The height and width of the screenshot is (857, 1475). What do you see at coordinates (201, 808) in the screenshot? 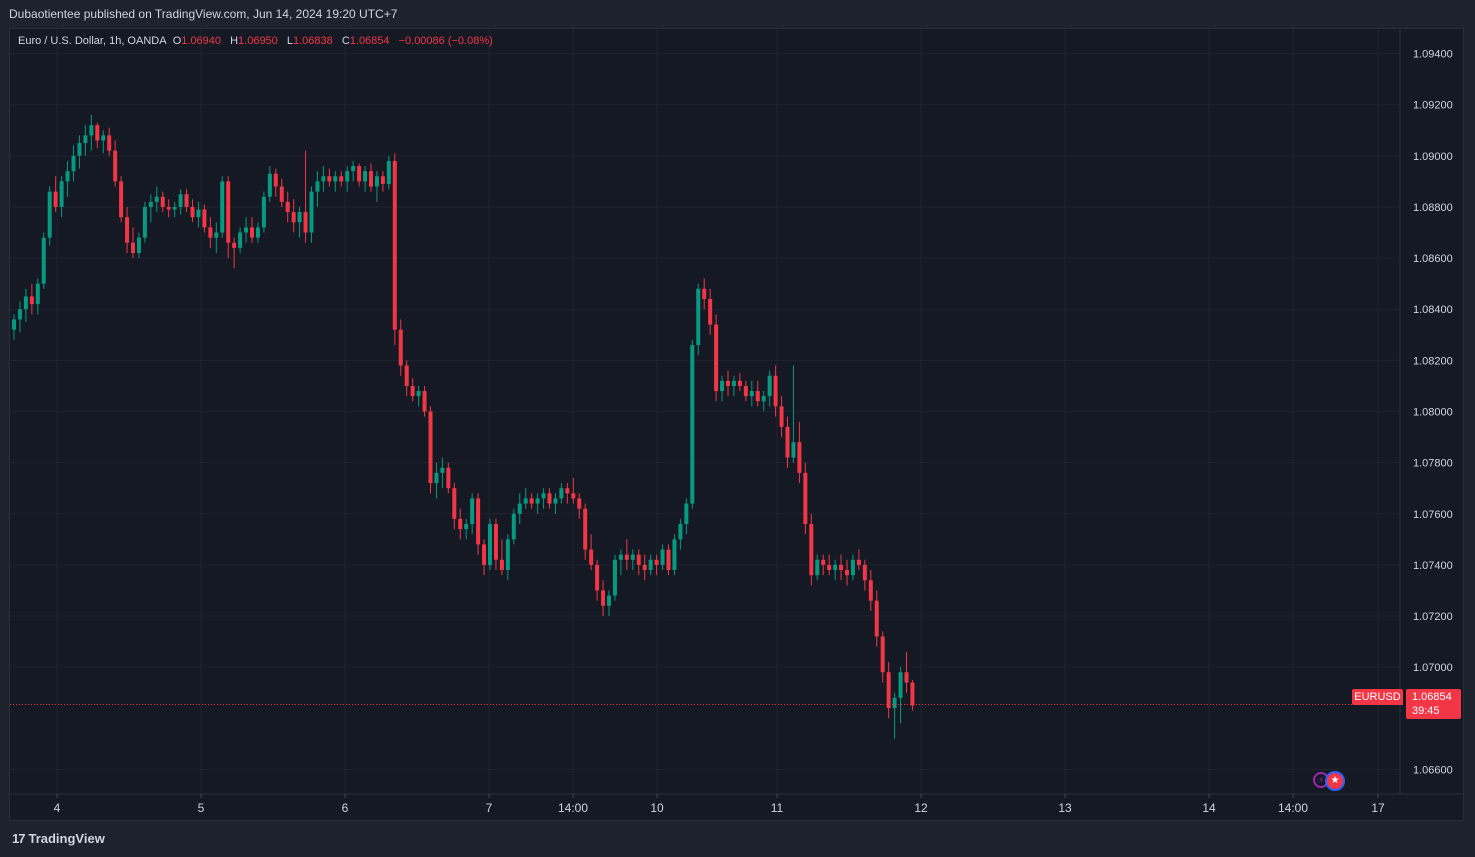
I see `time-tick-label: 5` at bounding box center [201, 808].